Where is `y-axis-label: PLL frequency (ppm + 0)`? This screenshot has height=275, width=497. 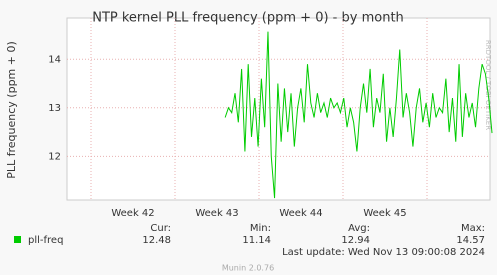
y-axis-label: PLL frequency (ppm + 0) is located at coordinates (11, 110).